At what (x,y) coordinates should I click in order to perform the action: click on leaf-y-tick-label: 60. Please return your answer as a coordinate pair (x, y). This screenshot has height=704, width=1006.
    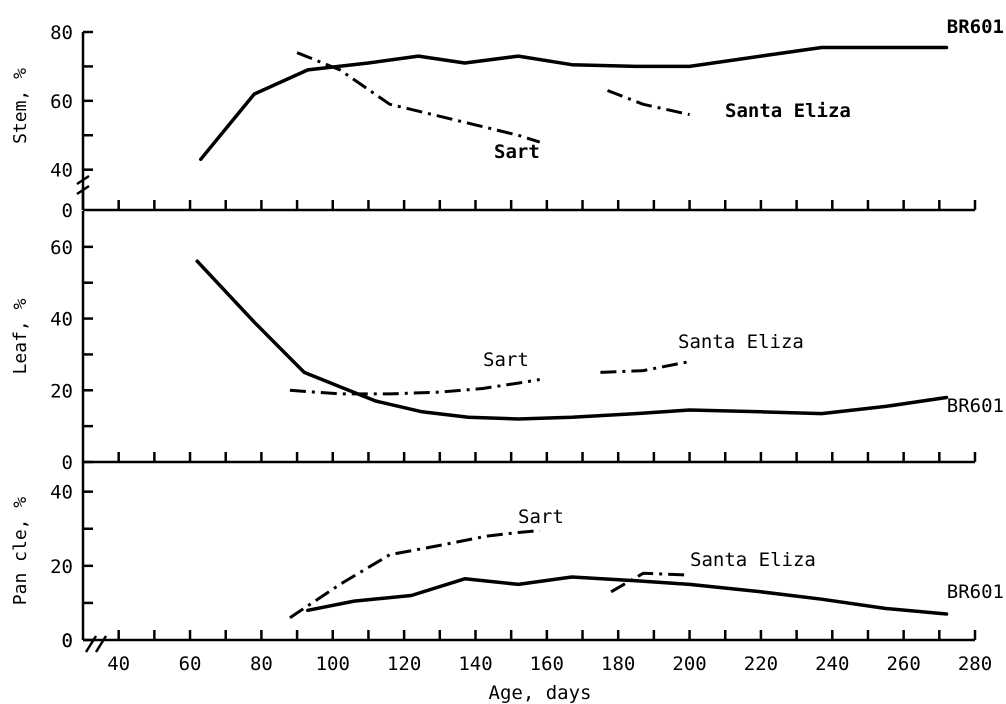
    Looking at the image, I should click on (61, 248).